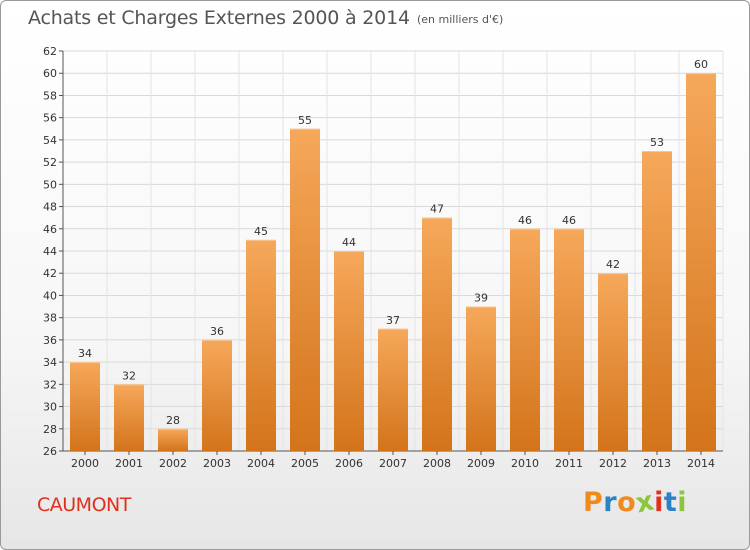 This screenshot has width=750, height=550. Describe the element at coordinates (393, 463) in the screenshot. I see `x-tick-label: 2007` at that location.